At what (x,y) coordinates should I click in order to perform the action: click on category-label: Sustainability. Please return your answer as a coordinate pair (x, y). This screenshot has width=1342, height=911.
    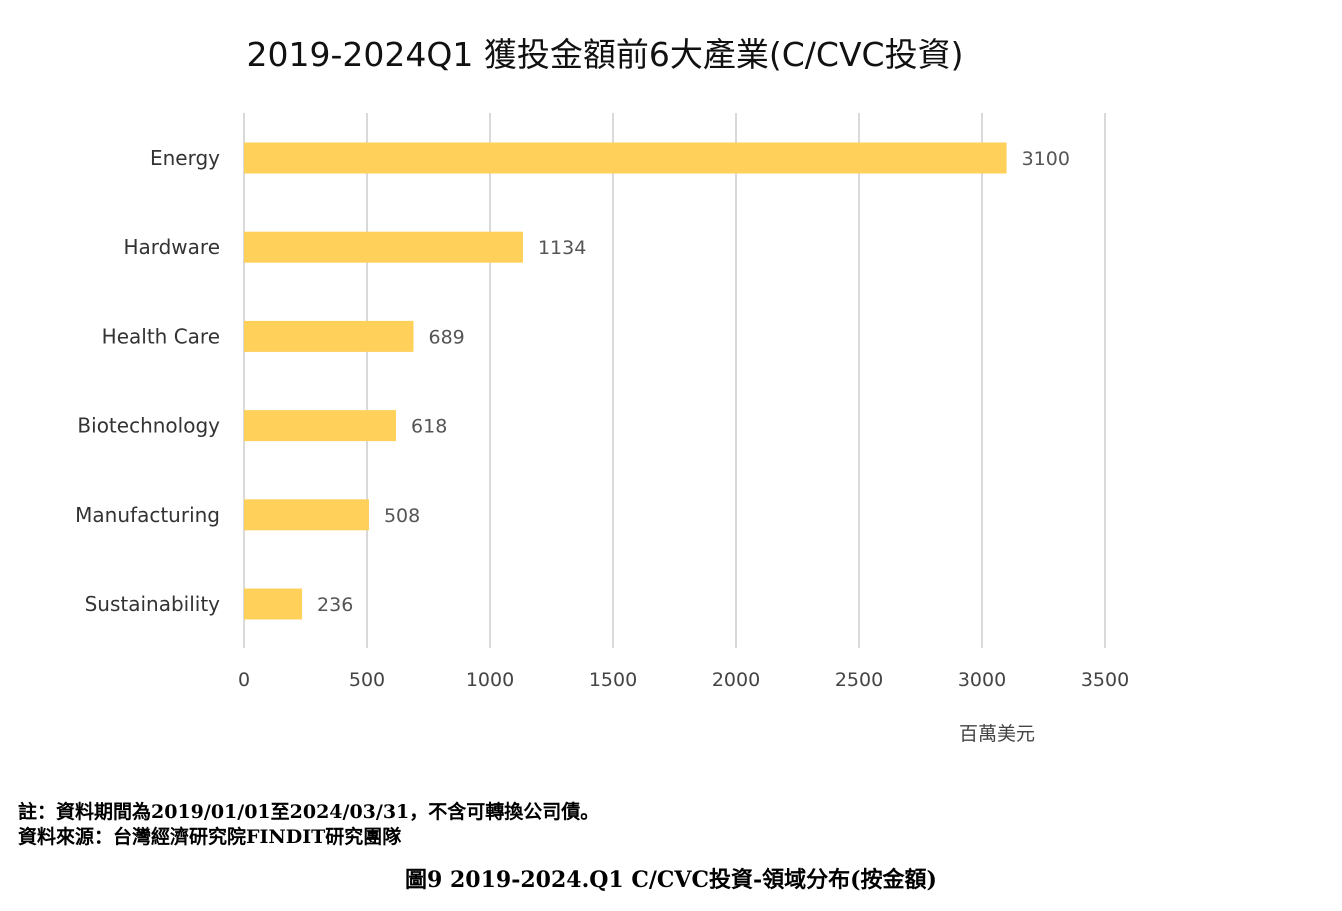
    Looking at the image, I should click on (153, 604).